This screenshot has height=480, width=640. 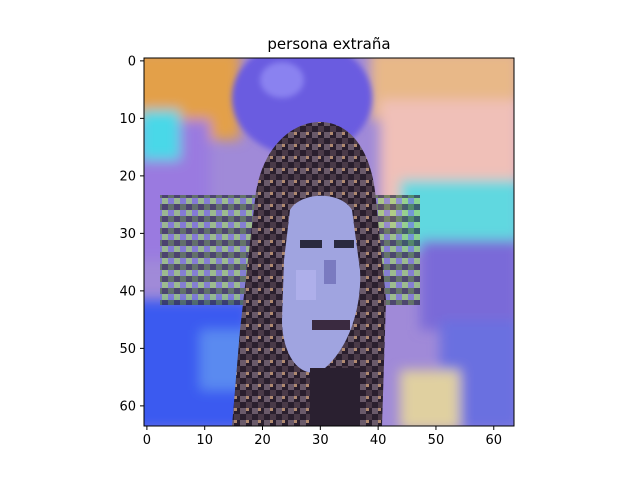 What do you see at coordinates (328, 44) in the screenshot?
I see `chart-title: persona extraña` at bounding box center [328, 44].